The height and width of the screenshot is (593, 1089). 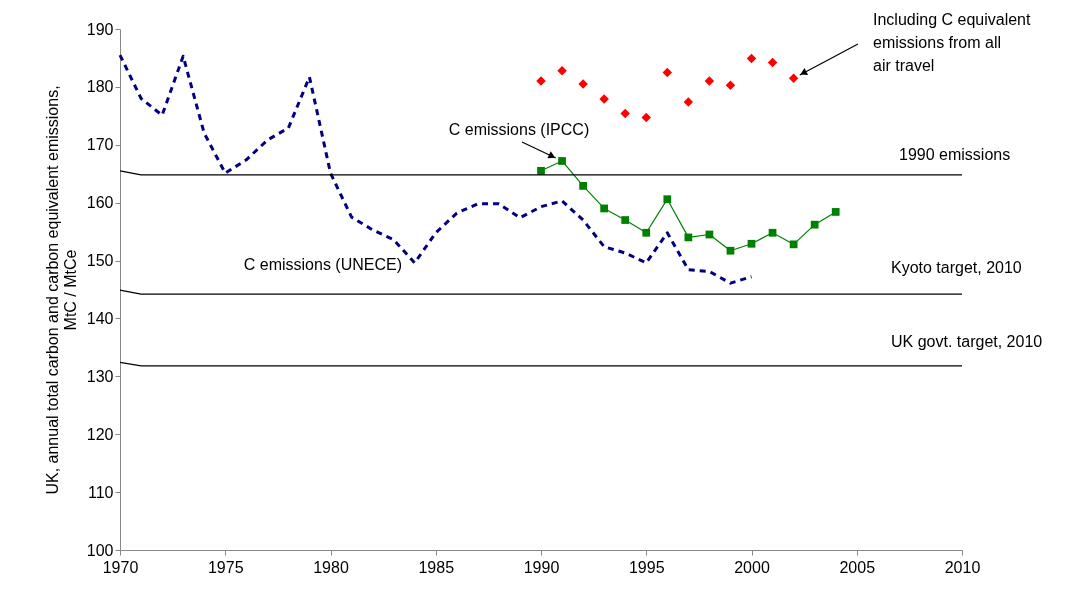 I want to click on series-label: UK govt. target, 2010, so click(x=967, y=341).